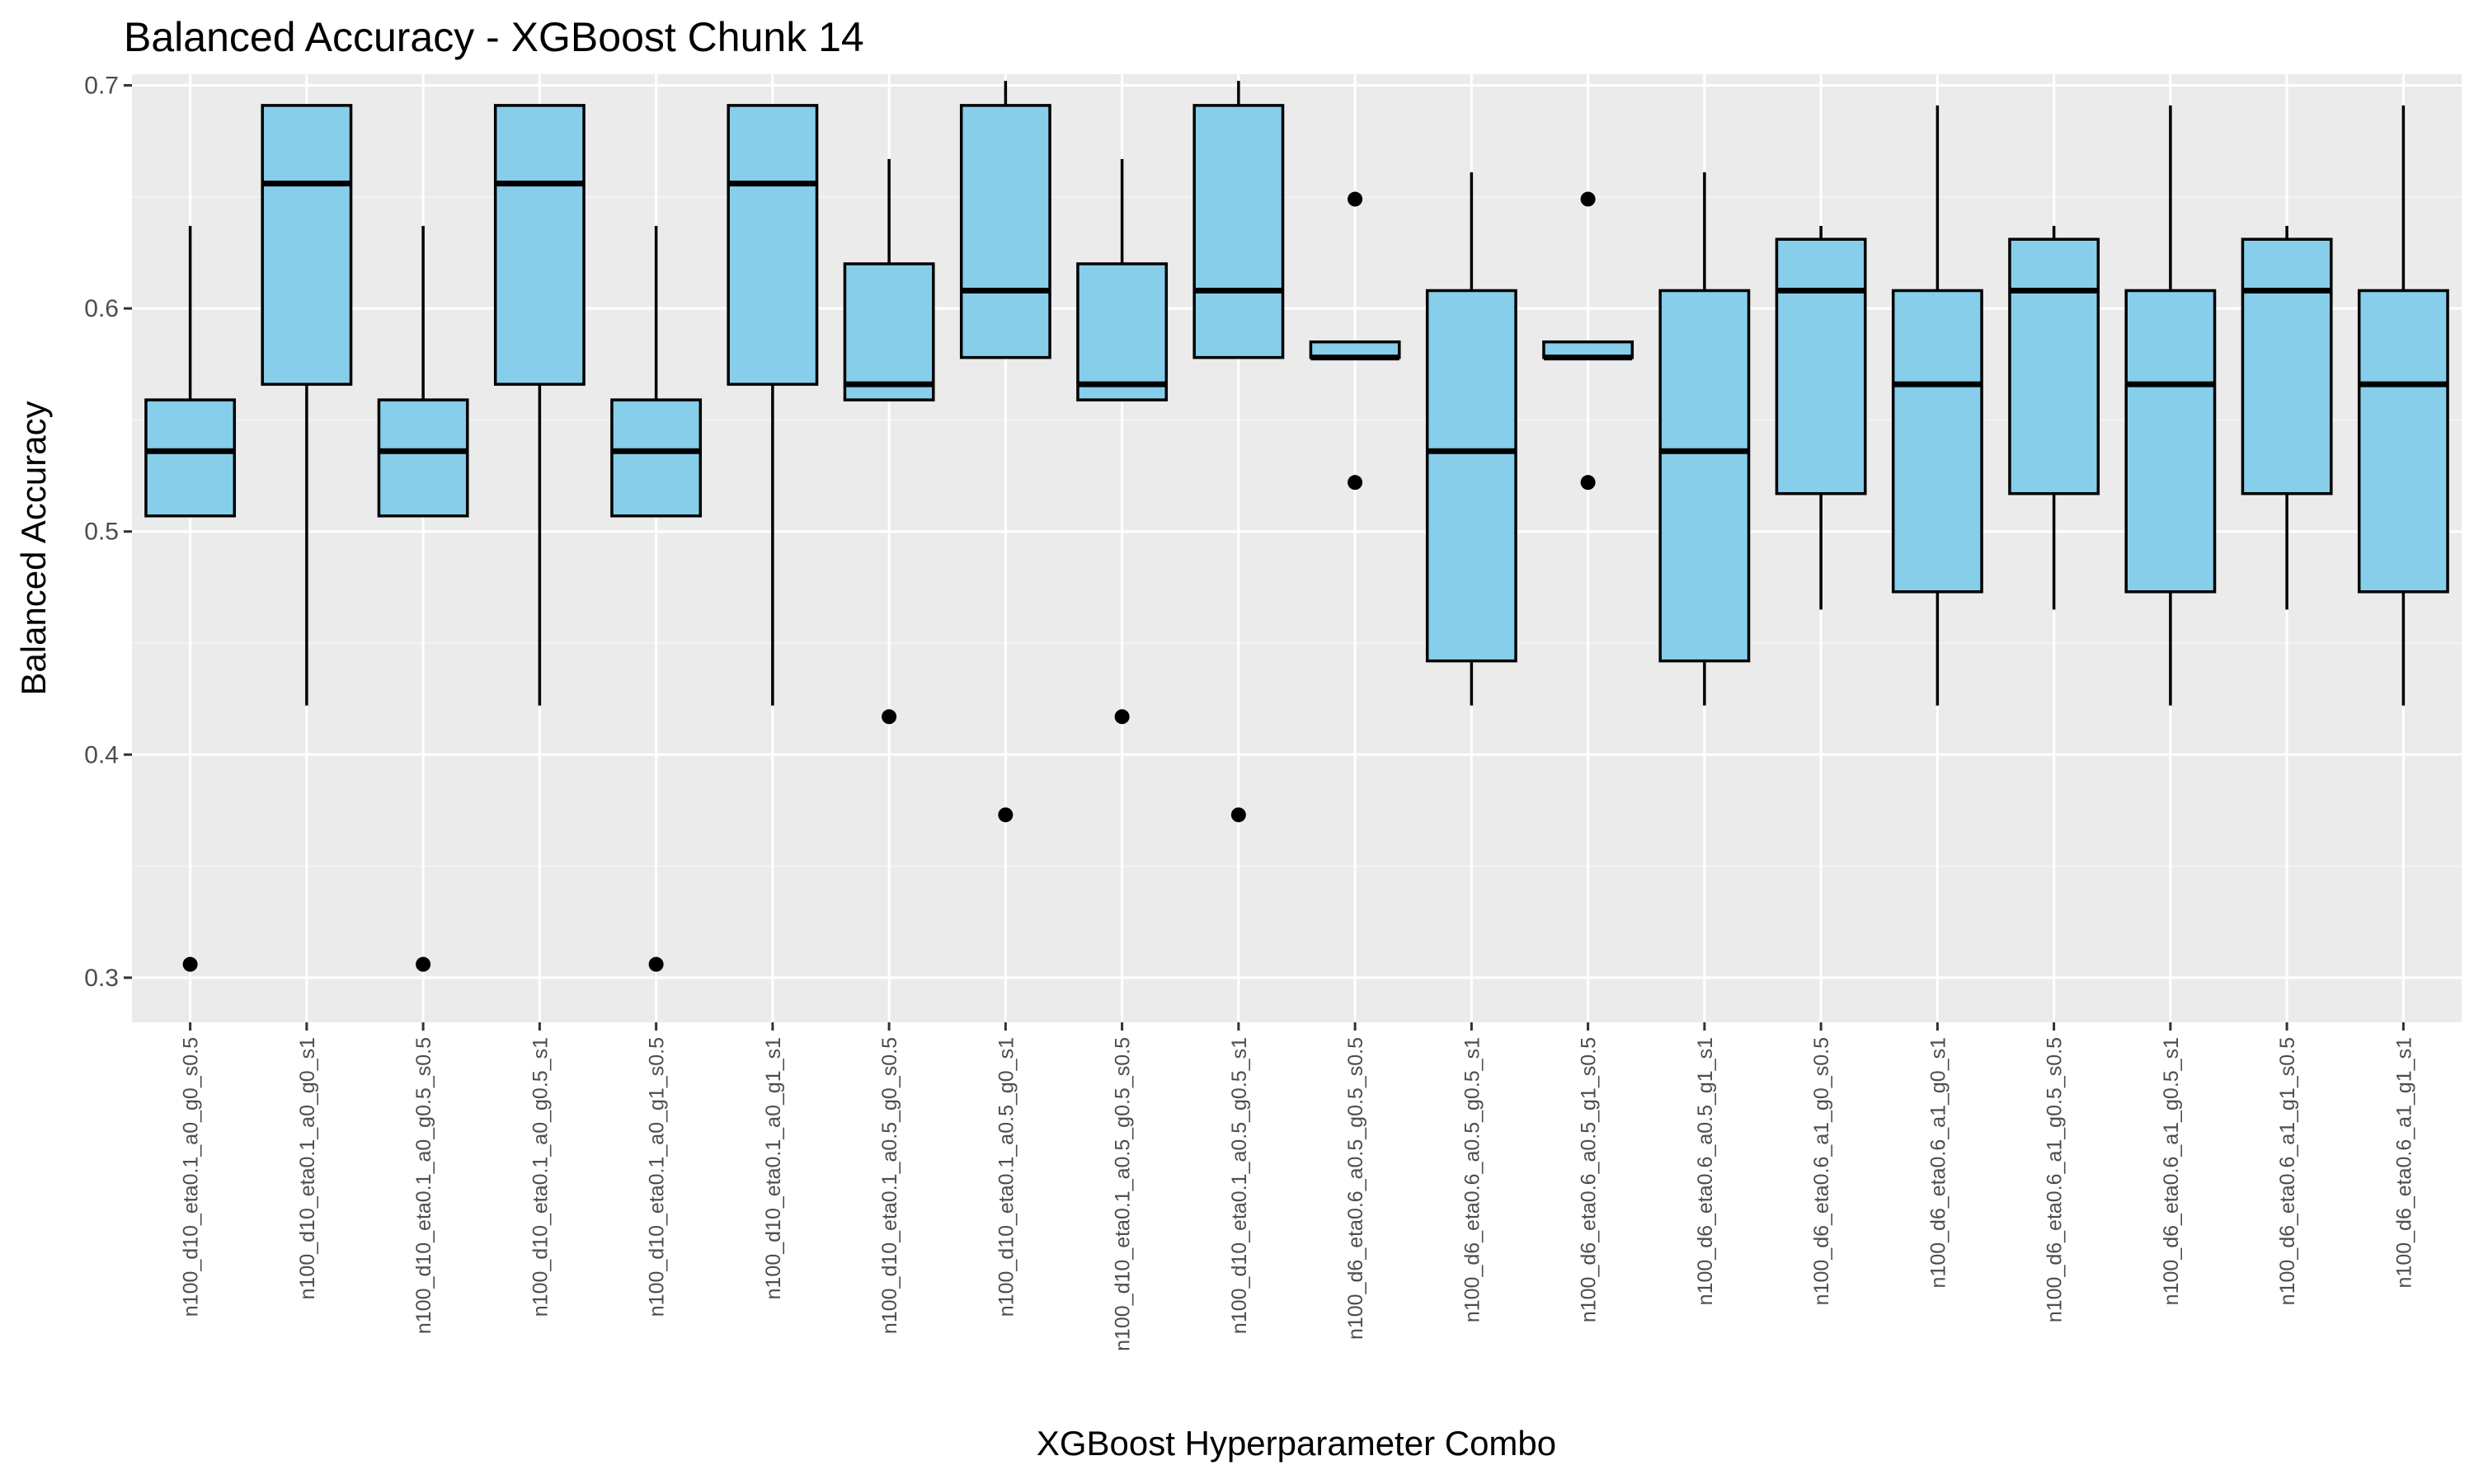 The width and height of the screenshot is (2474, 1484). I want to click on box-n100_d10_eta0.1_a0_g1_s0.5, so click(656, 599).